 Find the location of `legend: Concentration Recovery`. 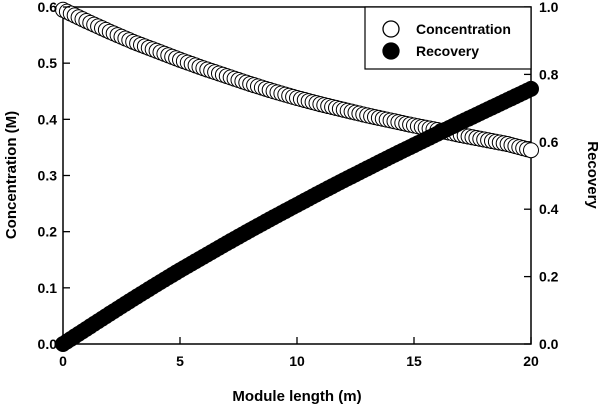

legend: Concentration Recovery is located at coordinates (448, 38).